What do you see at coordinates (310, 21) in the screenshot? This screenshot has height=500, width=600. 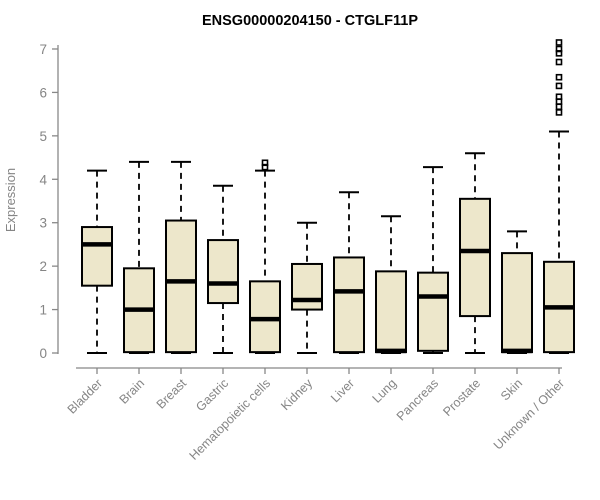 I see `chart-title: ENSG00000204150 - CTGLF11P` at bounding box center [310, 21].